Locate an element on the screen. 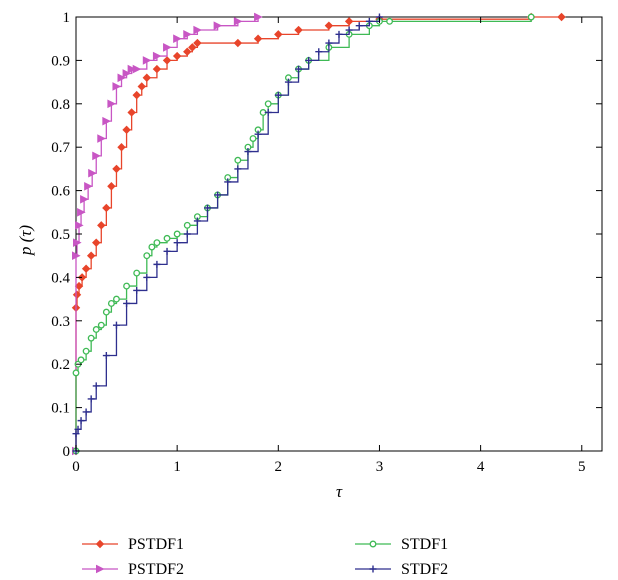 The width and height of the screenshot is (618, 580). x-tick-label: 2 is located at coordinates (279, 467).